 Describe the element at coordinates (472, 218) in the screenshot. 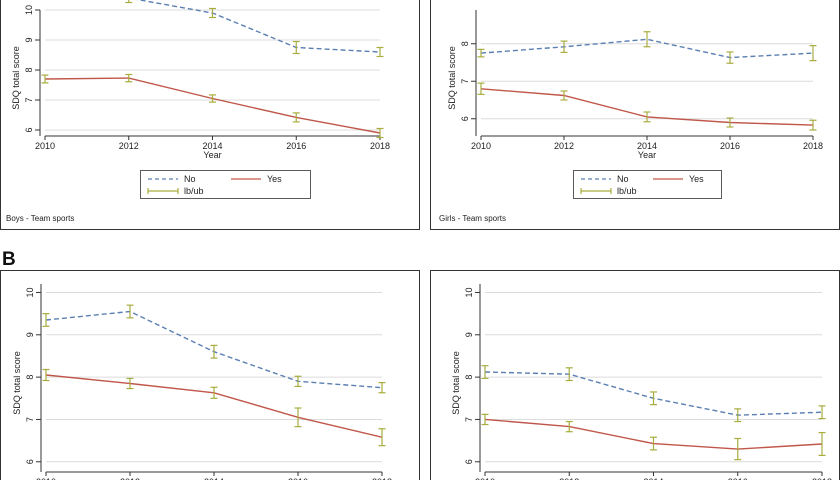

I see `panel-footnote: Girls - Team sports` at that location.